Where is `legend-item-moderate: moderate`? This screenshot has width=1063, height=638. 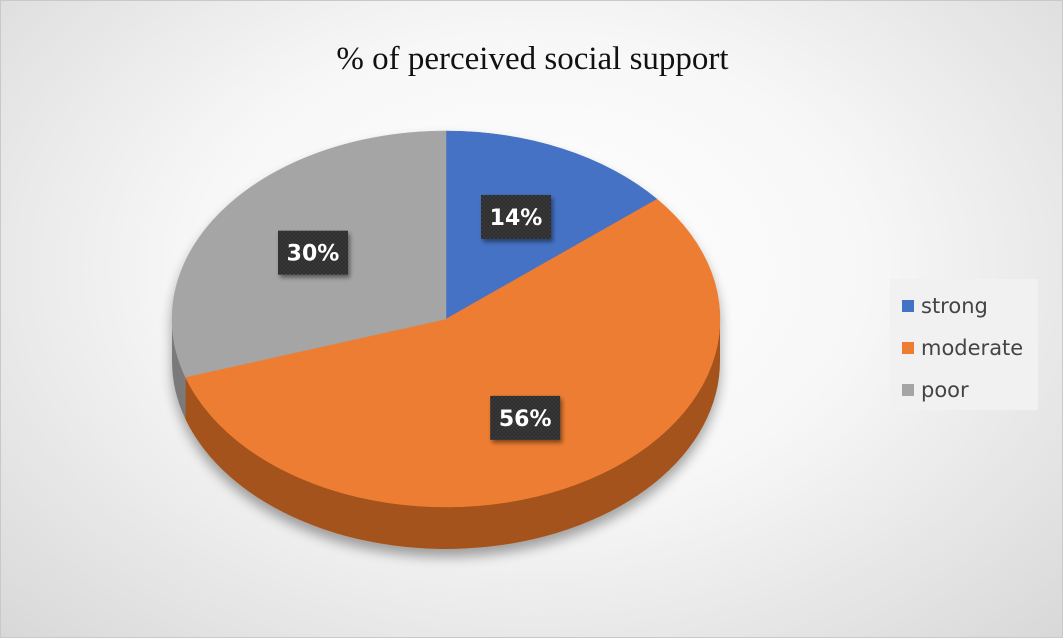 legend-item-moderate: moderate is located at coordinates (964, 348).